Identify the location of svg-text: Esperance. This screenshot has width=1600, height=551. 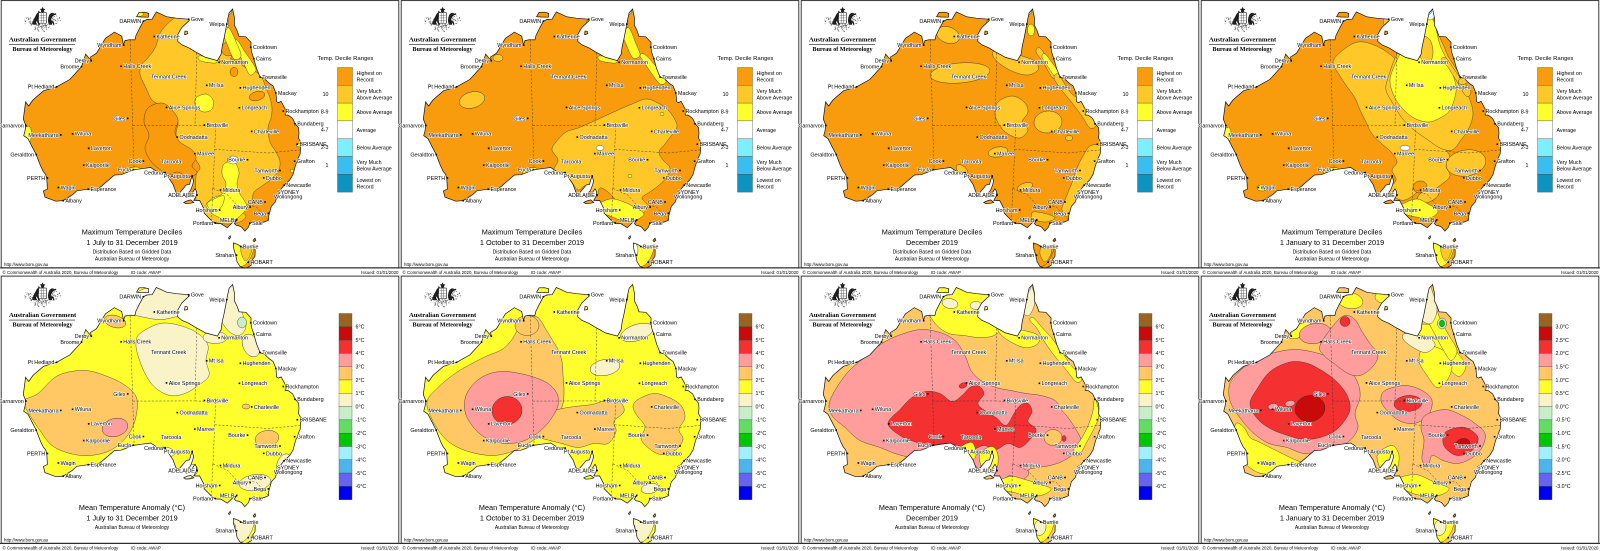
(1304, 190).